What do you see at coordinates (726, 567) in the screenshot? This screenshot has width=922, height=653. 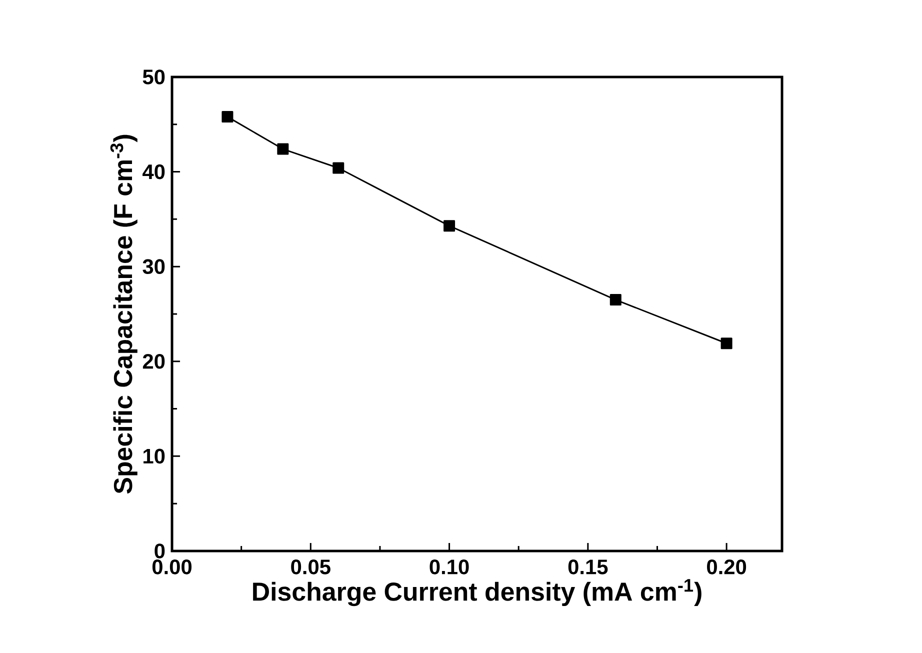 I see `x-tick-label: 0.20` at bounding box center [726, 567].